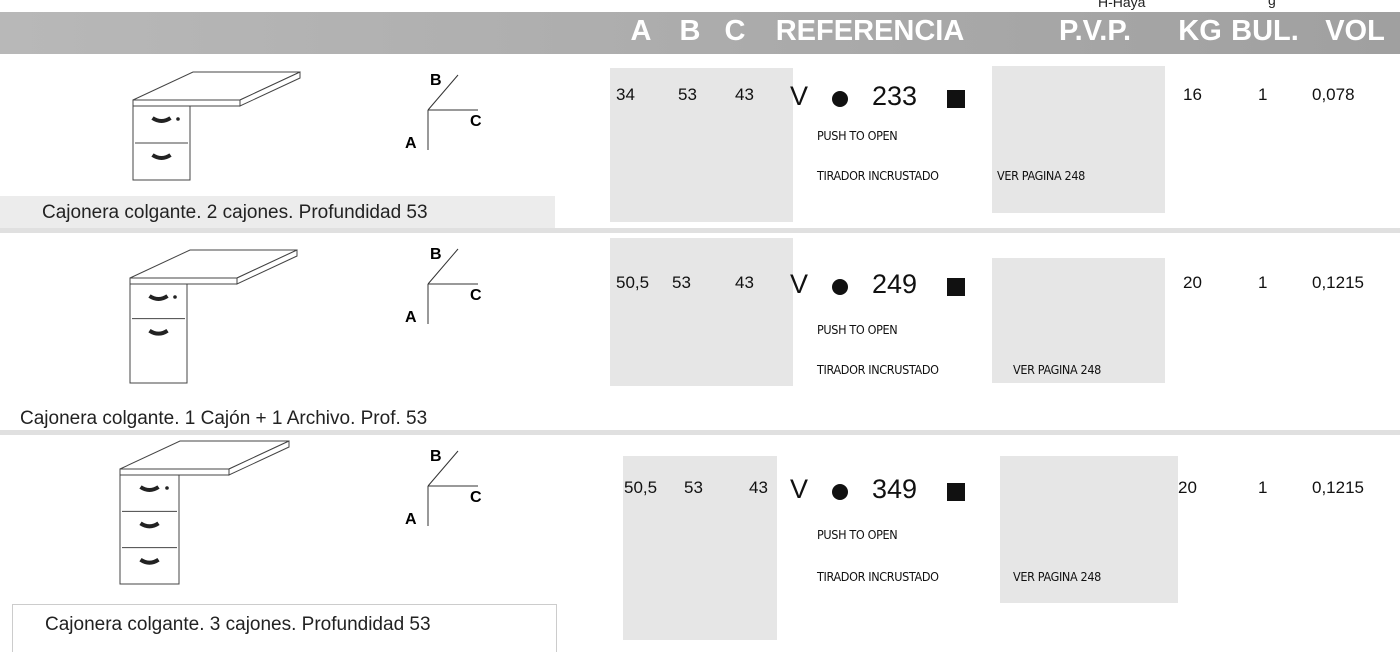 The height and width of the screenshot is (652, 1400). What do you see at coordinates (690, 31) in the screenshot?
I see `column-header: B` at bounding box center [690, 31].